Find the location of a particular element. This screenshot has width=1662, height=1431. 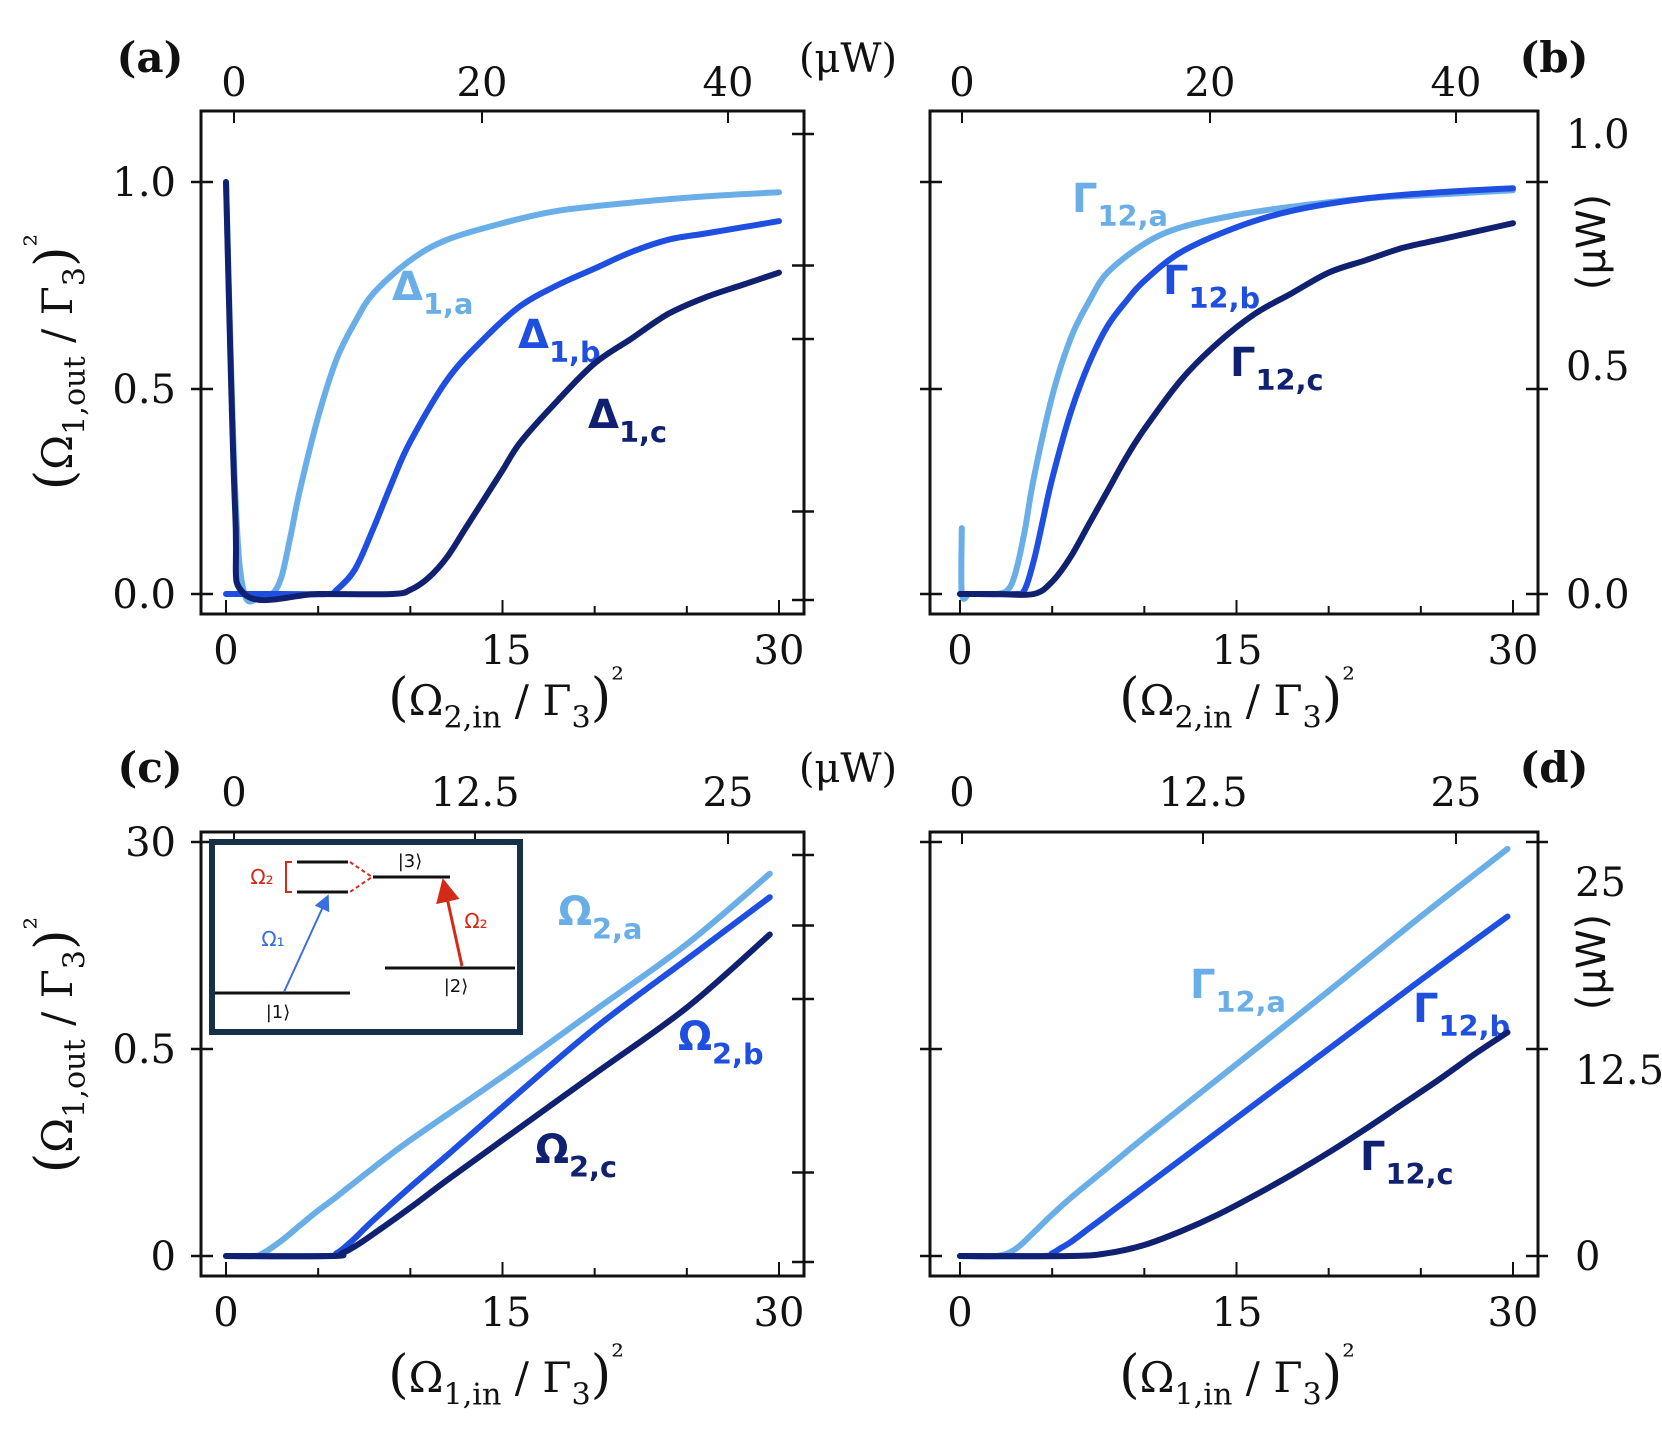

dressing-dashes is located at coordinates (361, 877).